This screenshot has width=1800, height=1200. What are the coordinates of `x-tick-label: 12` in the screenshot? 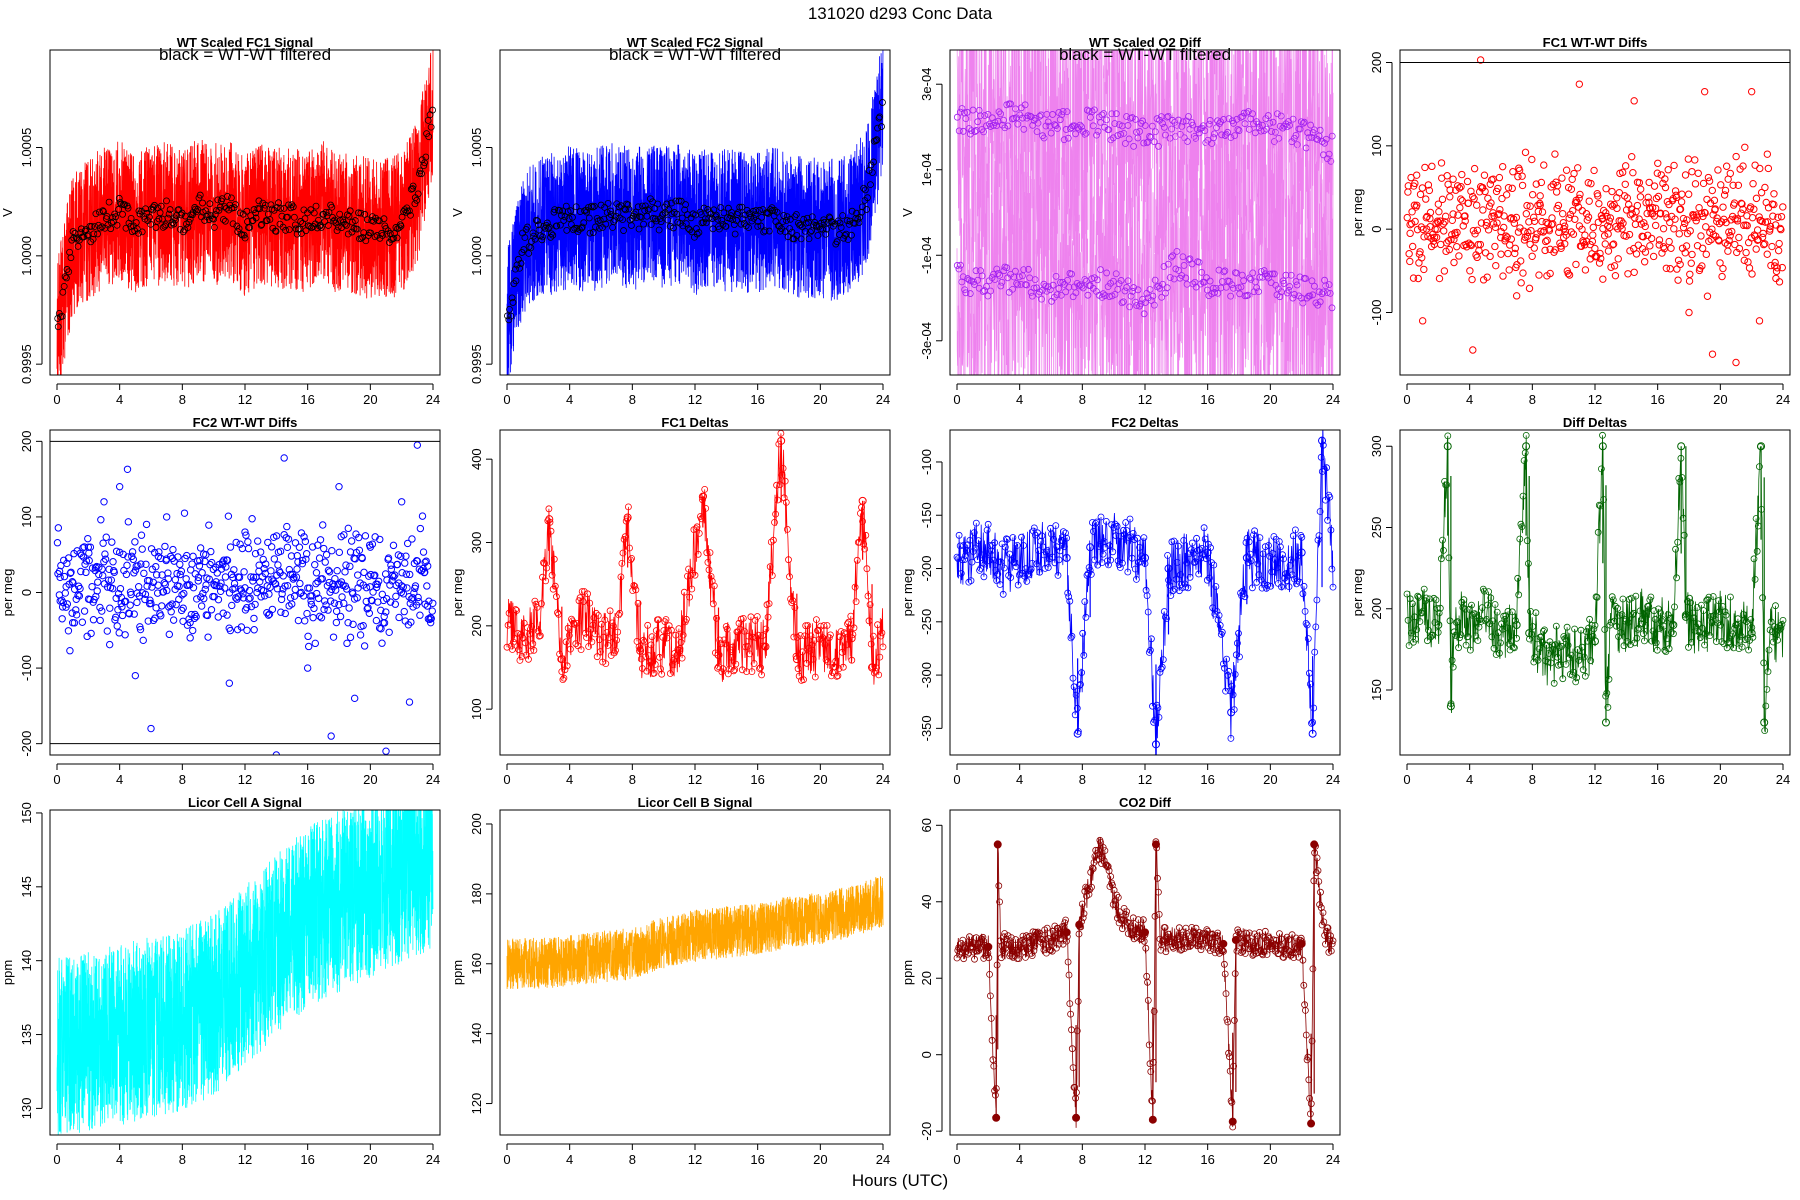 It's located at (1595, 779).